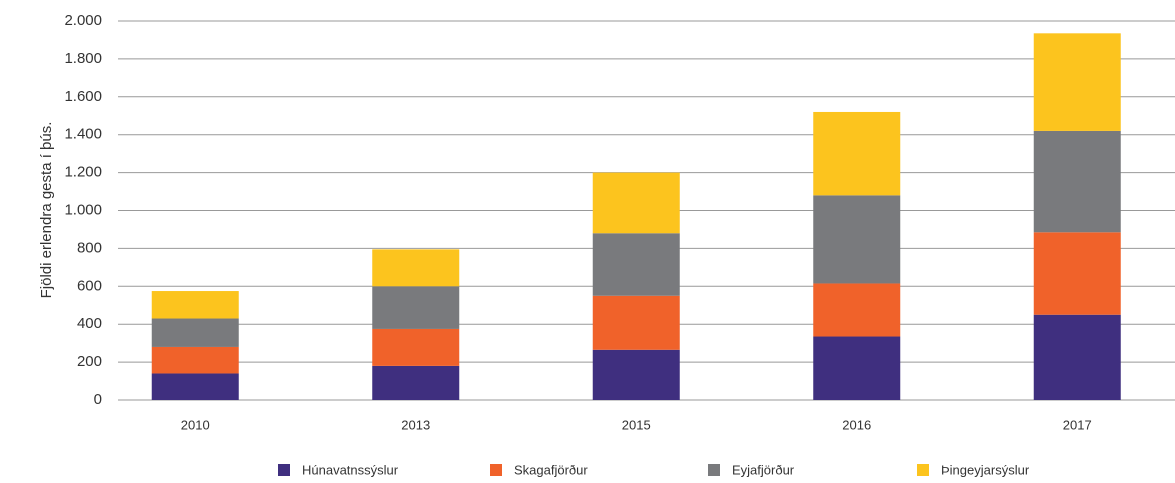 This screenshot has height=483, width=1175. What do you see at coordinates (83, 172) in the screenshot?
I see `y-tick-label: 1.200` at bounding box center [83, 172].